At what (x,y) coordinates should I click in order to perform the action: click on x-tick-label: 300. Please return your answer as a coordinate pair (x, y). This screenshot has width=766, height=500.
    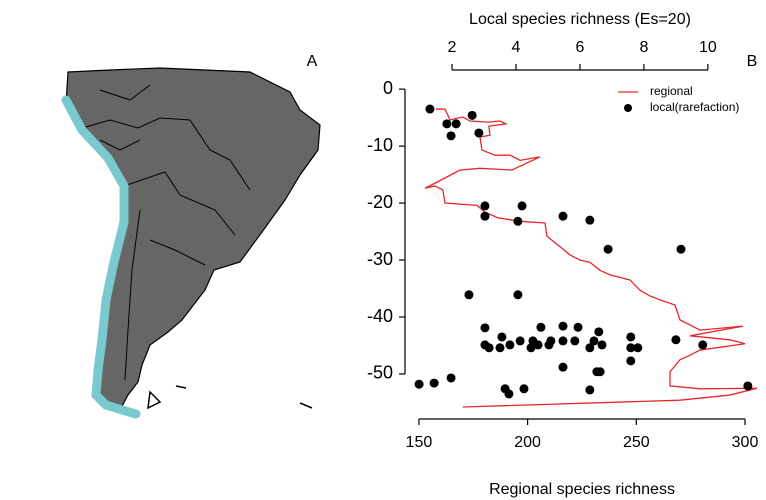
    Looking at the image, I should click on (745, 442).